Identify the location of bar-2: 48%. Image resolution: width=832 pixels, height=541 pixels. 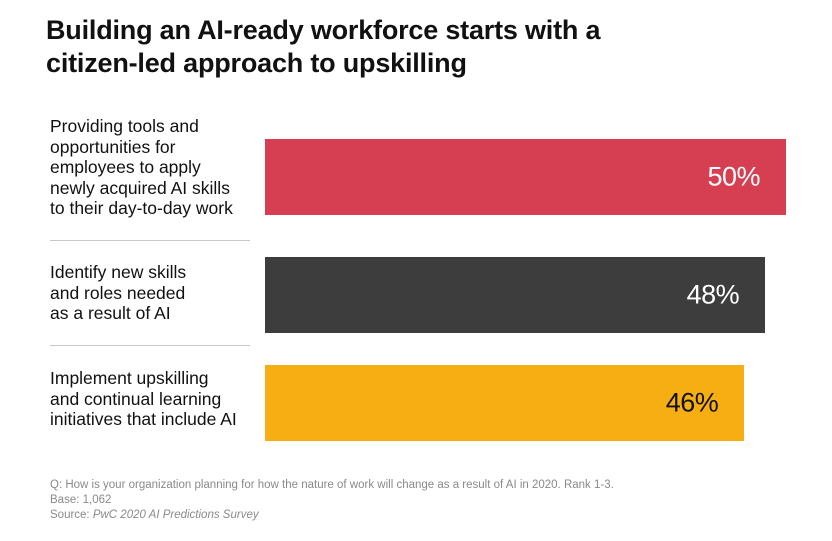
(515, 295).